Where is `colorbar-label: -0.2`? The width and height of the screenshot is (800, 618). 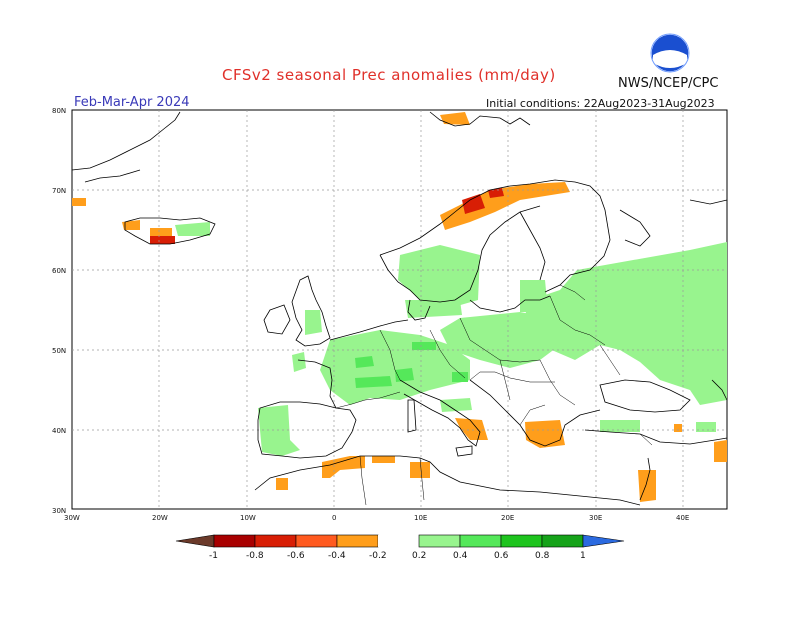
colorbar-label: -0.2 is located at coordinates (378, 556).